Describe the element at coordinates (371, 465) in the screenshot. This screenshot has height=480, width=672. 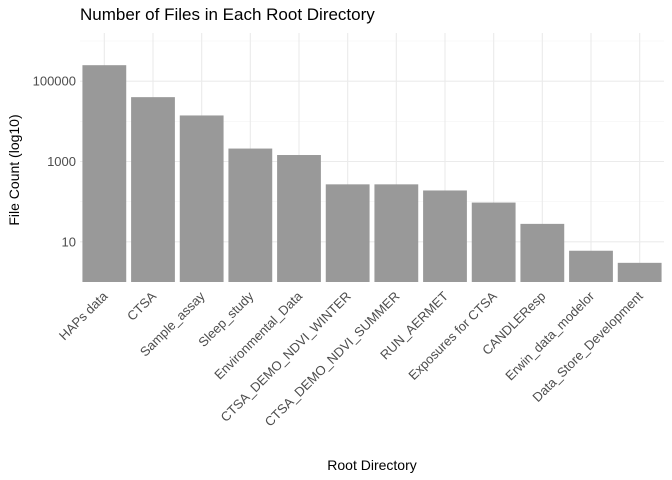
I see `x-axis-title: Root Directory` at that location.